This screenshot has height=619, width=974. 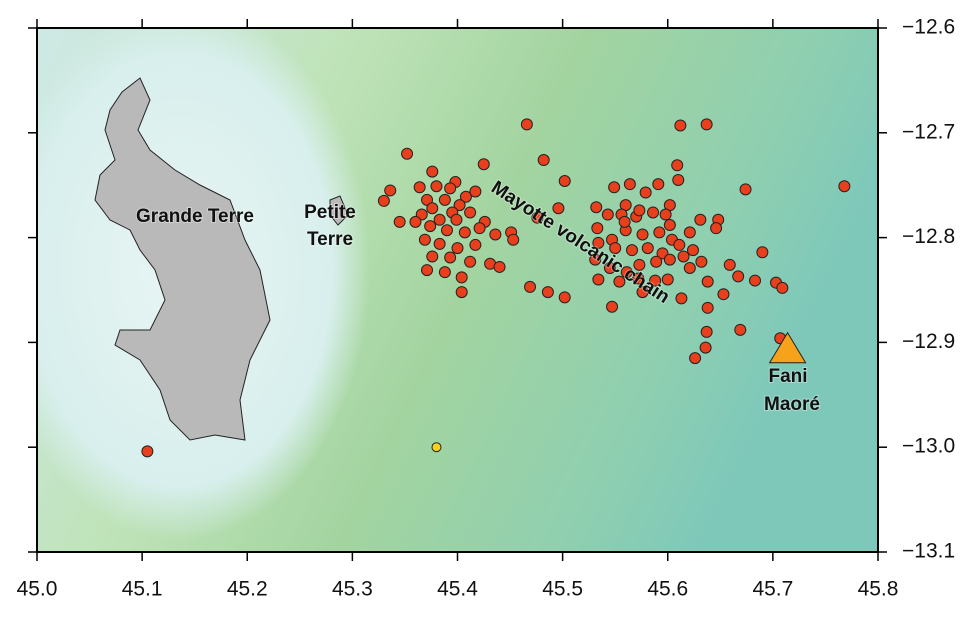 What do you see at coordinates (352, 589) in the screenshot?
I see `x-tick-label: 45.3` at bounding box center [352, 589].